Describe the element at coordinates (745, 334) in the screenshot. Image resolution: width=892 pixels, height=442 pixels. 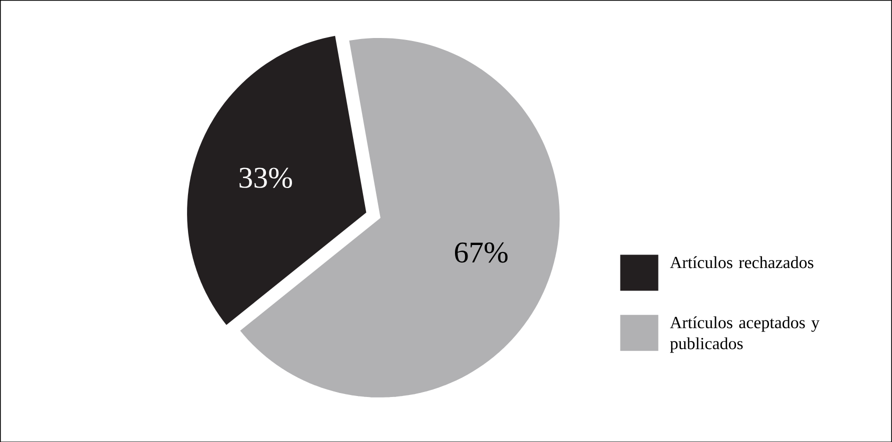
I see `legend-label: Artículos aceptados y publicados` at that location.